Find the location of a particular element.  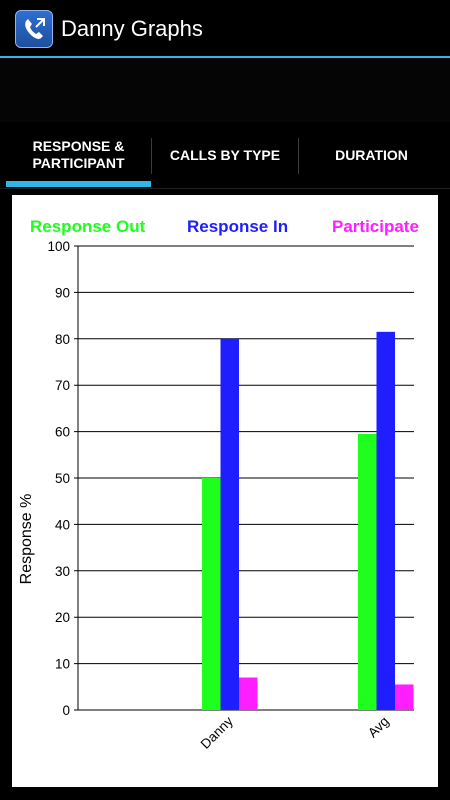

action-bar: Danny Graphs is located at coordinates (225, 29).